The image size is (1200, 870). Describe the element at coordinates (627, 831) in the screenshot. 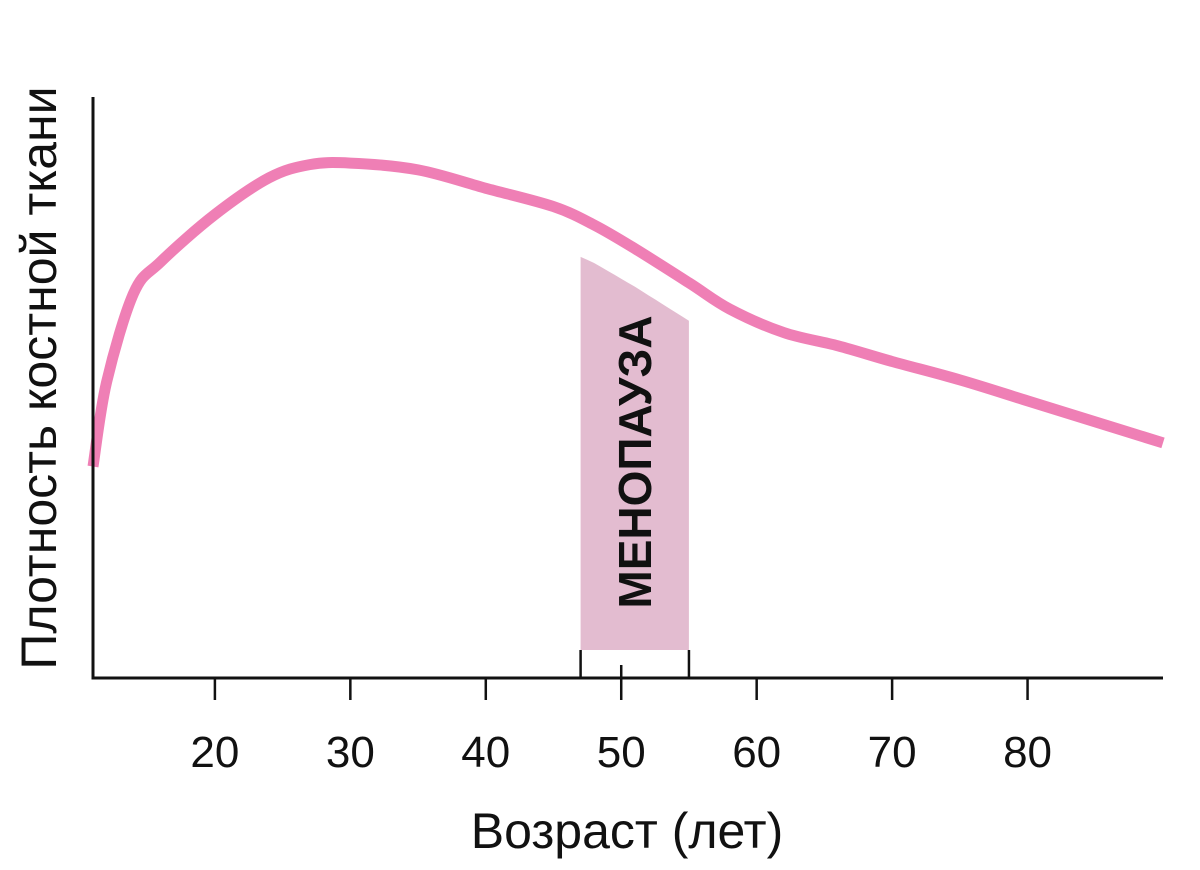

I see `x-axis-title: Возраст (лет)` at that location.